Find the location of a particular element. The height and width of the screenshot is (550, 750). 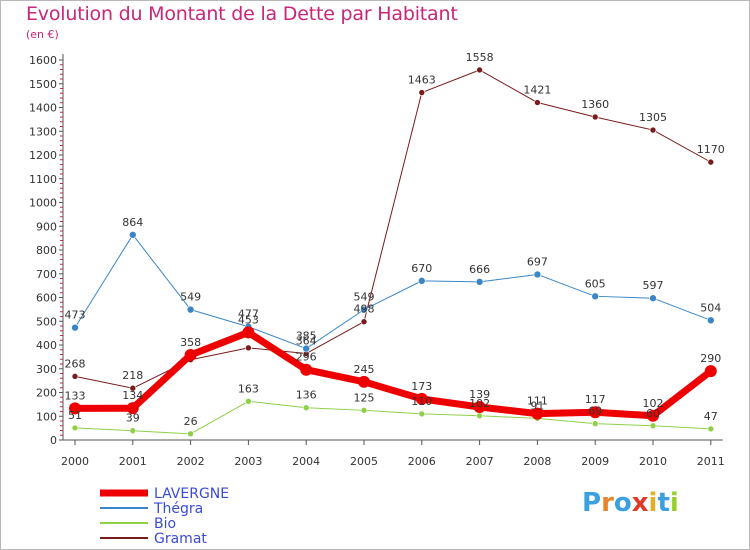

proxiti-logo: Proxiti is located at coordinates (630, 503).